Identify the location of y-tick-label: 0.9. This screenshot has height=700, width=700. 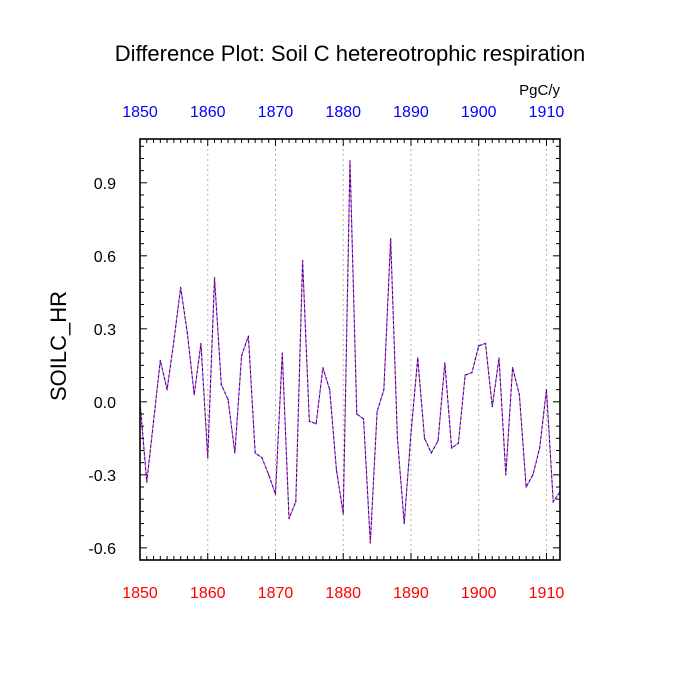
(105, 184).